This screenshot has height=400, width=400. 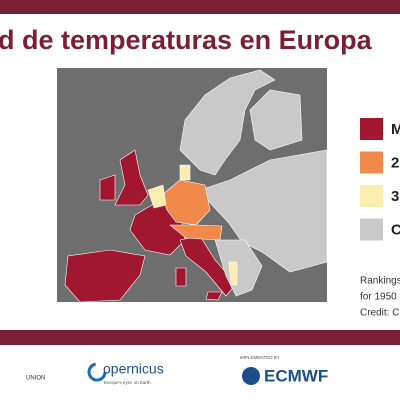 What do you see at coordinates (296, 375) in the screenshot?
I see `ecmwf-name: ECMWF` at bounding box center [296, 375].